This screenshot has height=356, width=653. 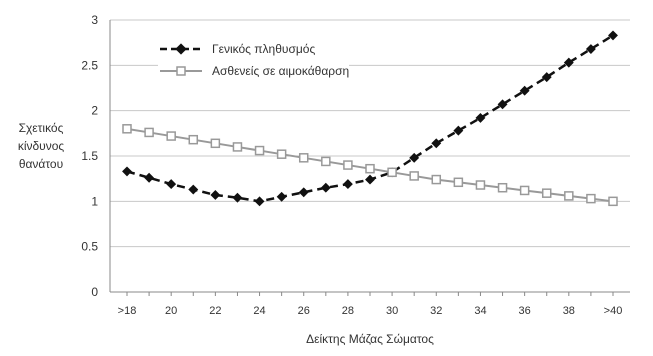 What do you see at coordinates (569, 311) in the screenshot?
I see `x-tick-label: 38` at bounding box center [569, 311].